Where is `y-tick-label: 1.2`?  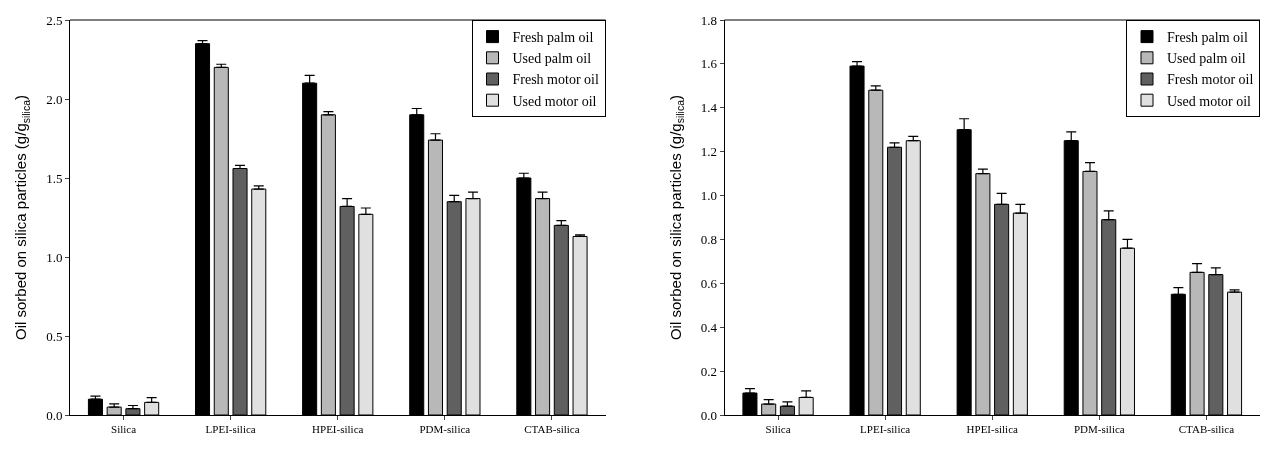 y-tick-label: 1.2 is located at coordinates (708, 152).